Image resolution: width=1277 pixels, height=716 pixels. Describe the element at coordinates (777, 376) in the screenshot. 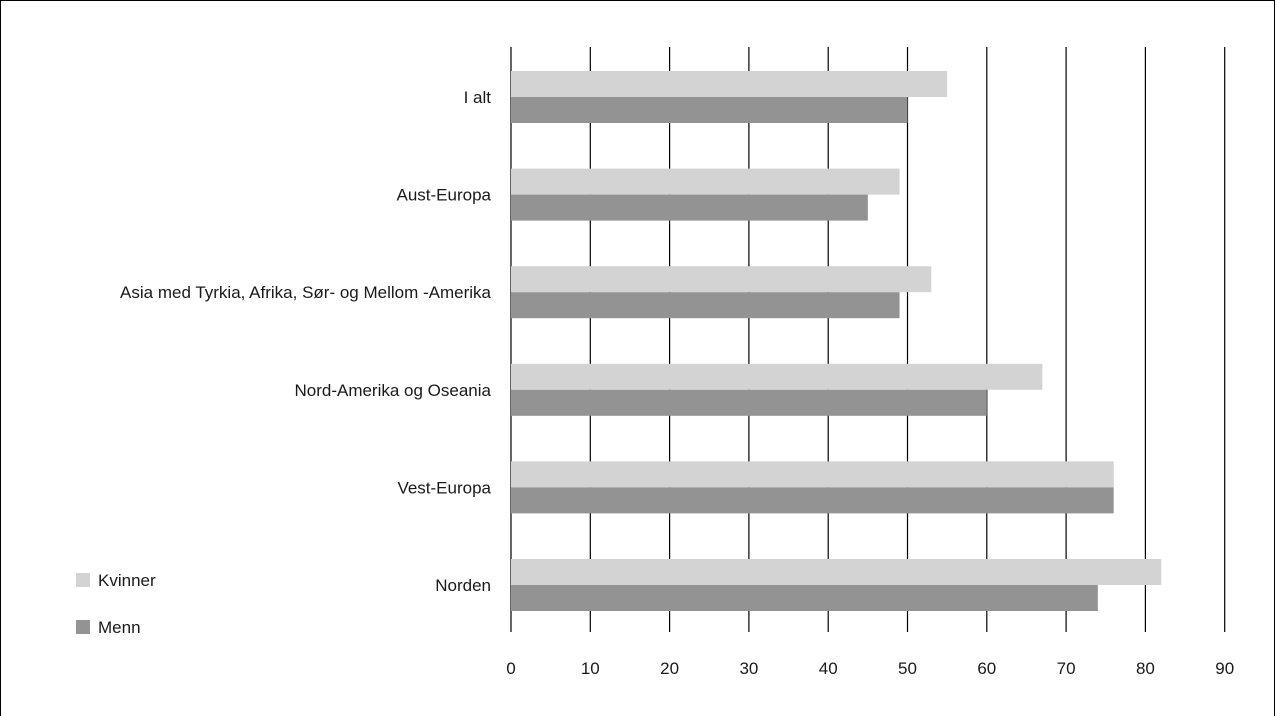

I see `bar-kvinner-nord-amerika-og-oseania` at that location.